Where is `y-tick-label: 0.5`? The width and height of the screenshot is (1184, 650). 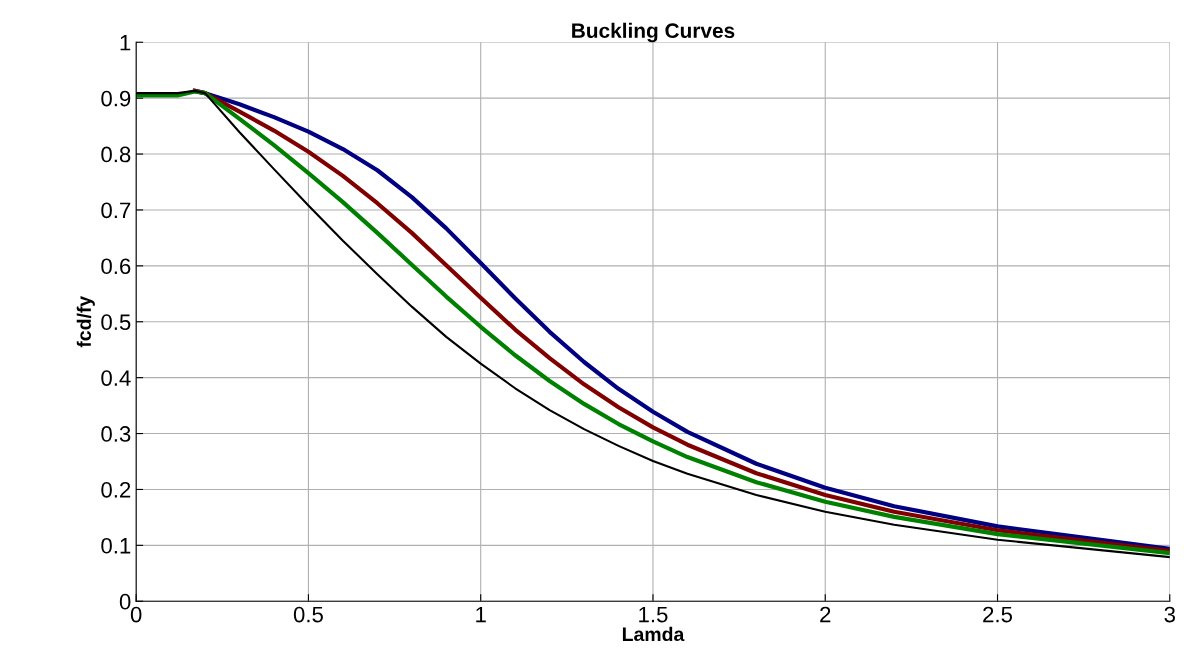
y-tick-label: 0.5 is located at coordinates (116, 322).